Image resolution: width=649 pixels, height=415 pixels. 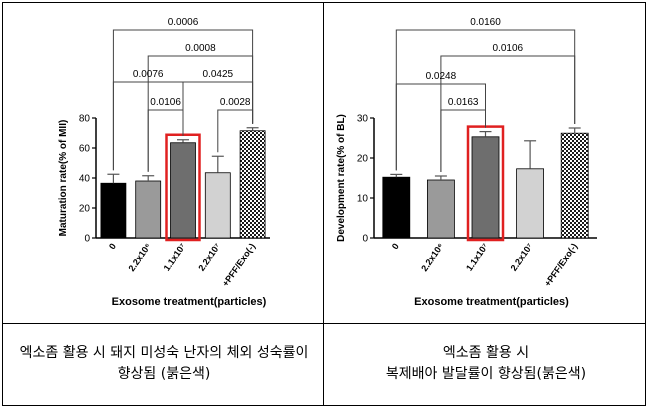 What do you see at coordinates (200, 48) in the screenshot?
I see `p-value-label: 0.0008` at bounding box center [200, 48].